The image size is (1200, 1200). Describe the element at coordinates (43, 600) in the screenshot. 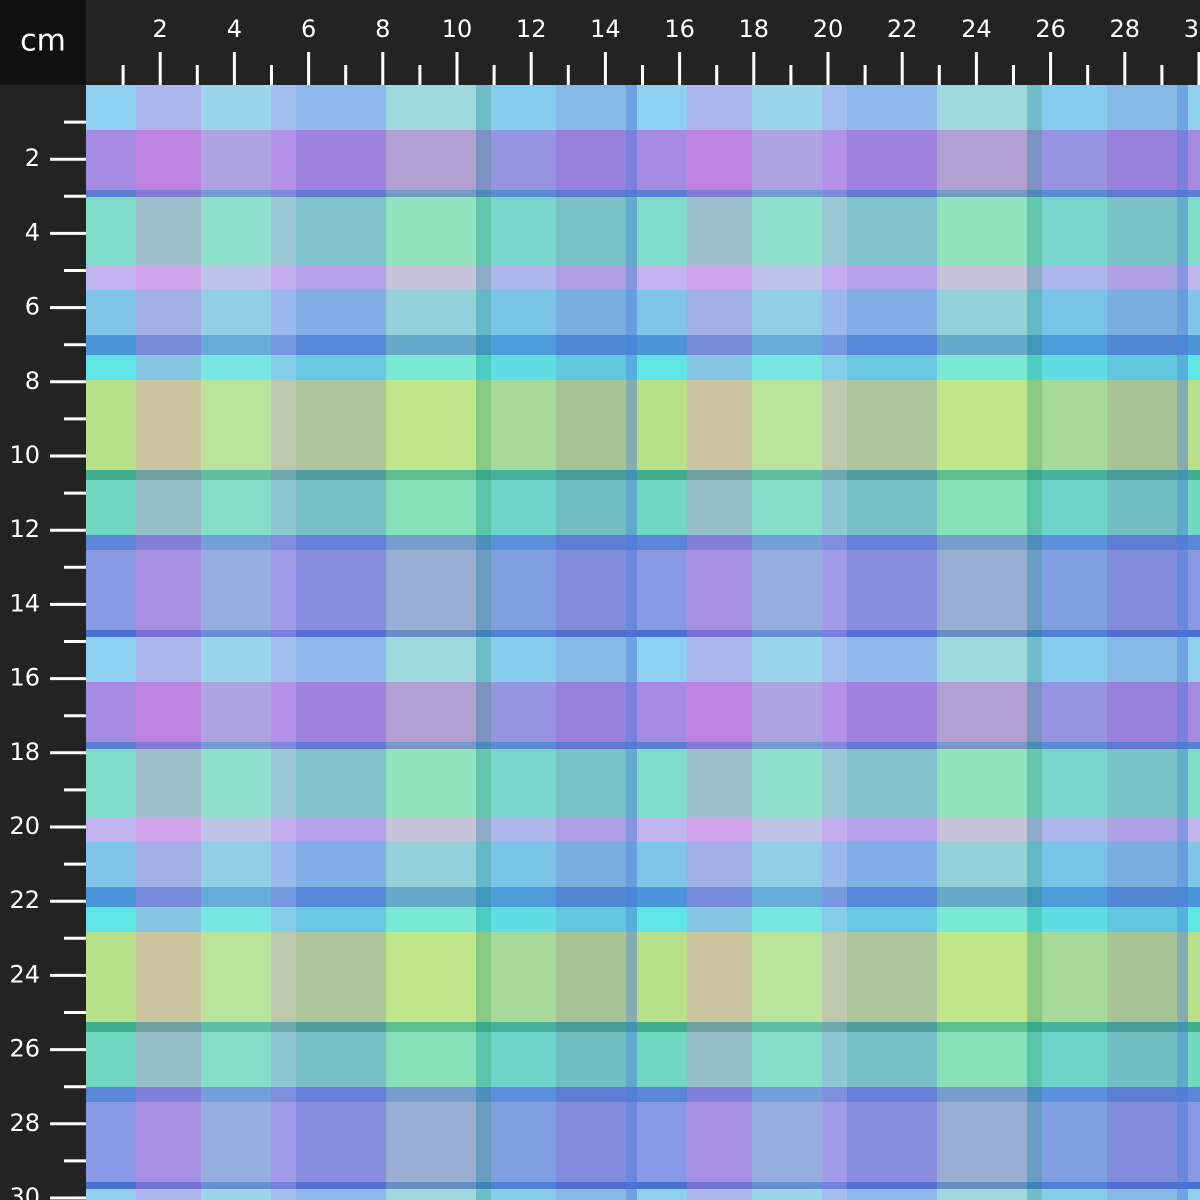

I see `left-ruler` at that location.